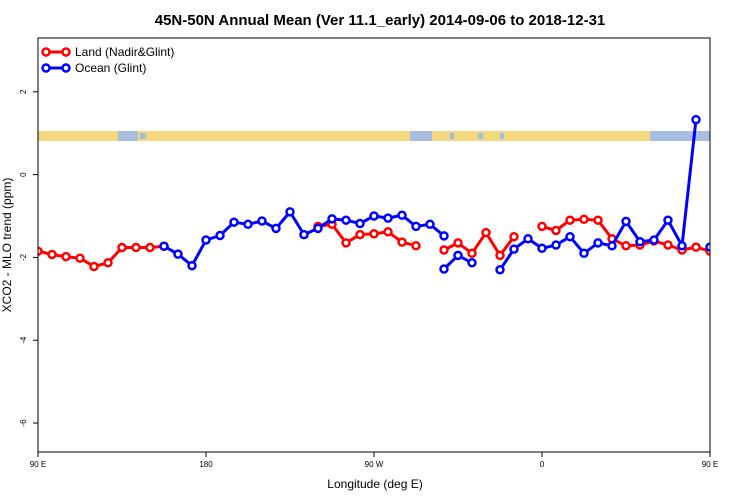 This screenshot has height=500, width=750. I want to click on y-axis: 2 0 -2 -4 -6, so click(28, 258).